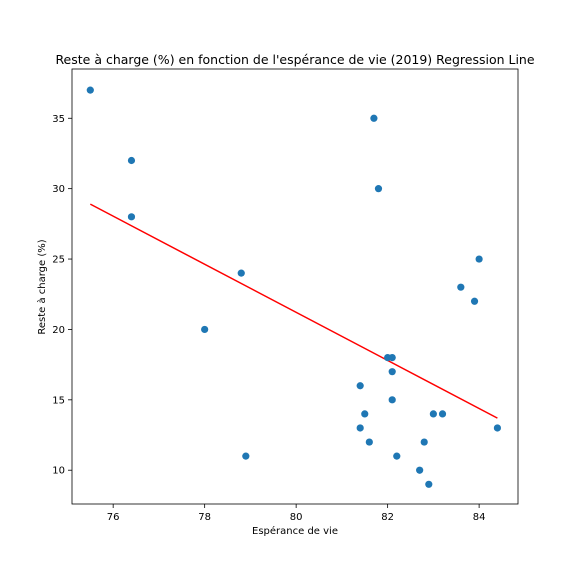 The height and width of the screenshot is (576, 576). What do you see at coordinates (479, 517) in the screenshot?
I see `x-tick-label: 84` at bounding box center [479, 517].